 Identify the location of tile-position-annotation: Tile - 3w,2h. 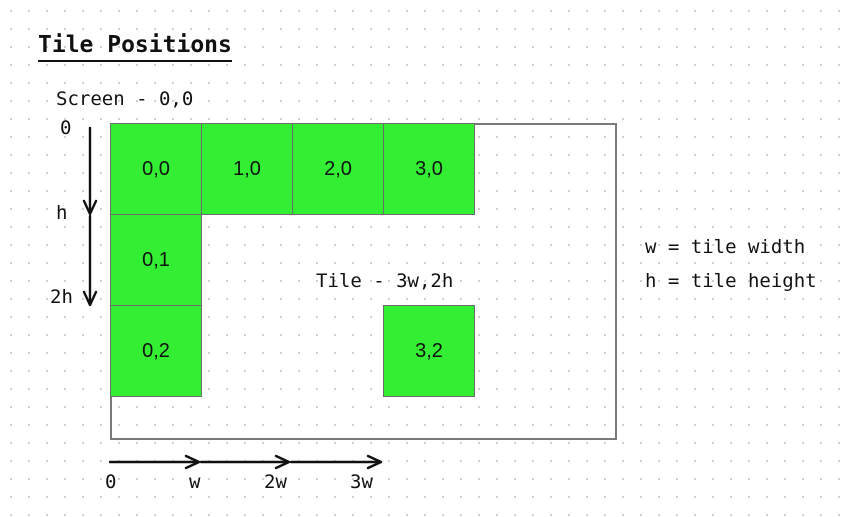
(385, 281).